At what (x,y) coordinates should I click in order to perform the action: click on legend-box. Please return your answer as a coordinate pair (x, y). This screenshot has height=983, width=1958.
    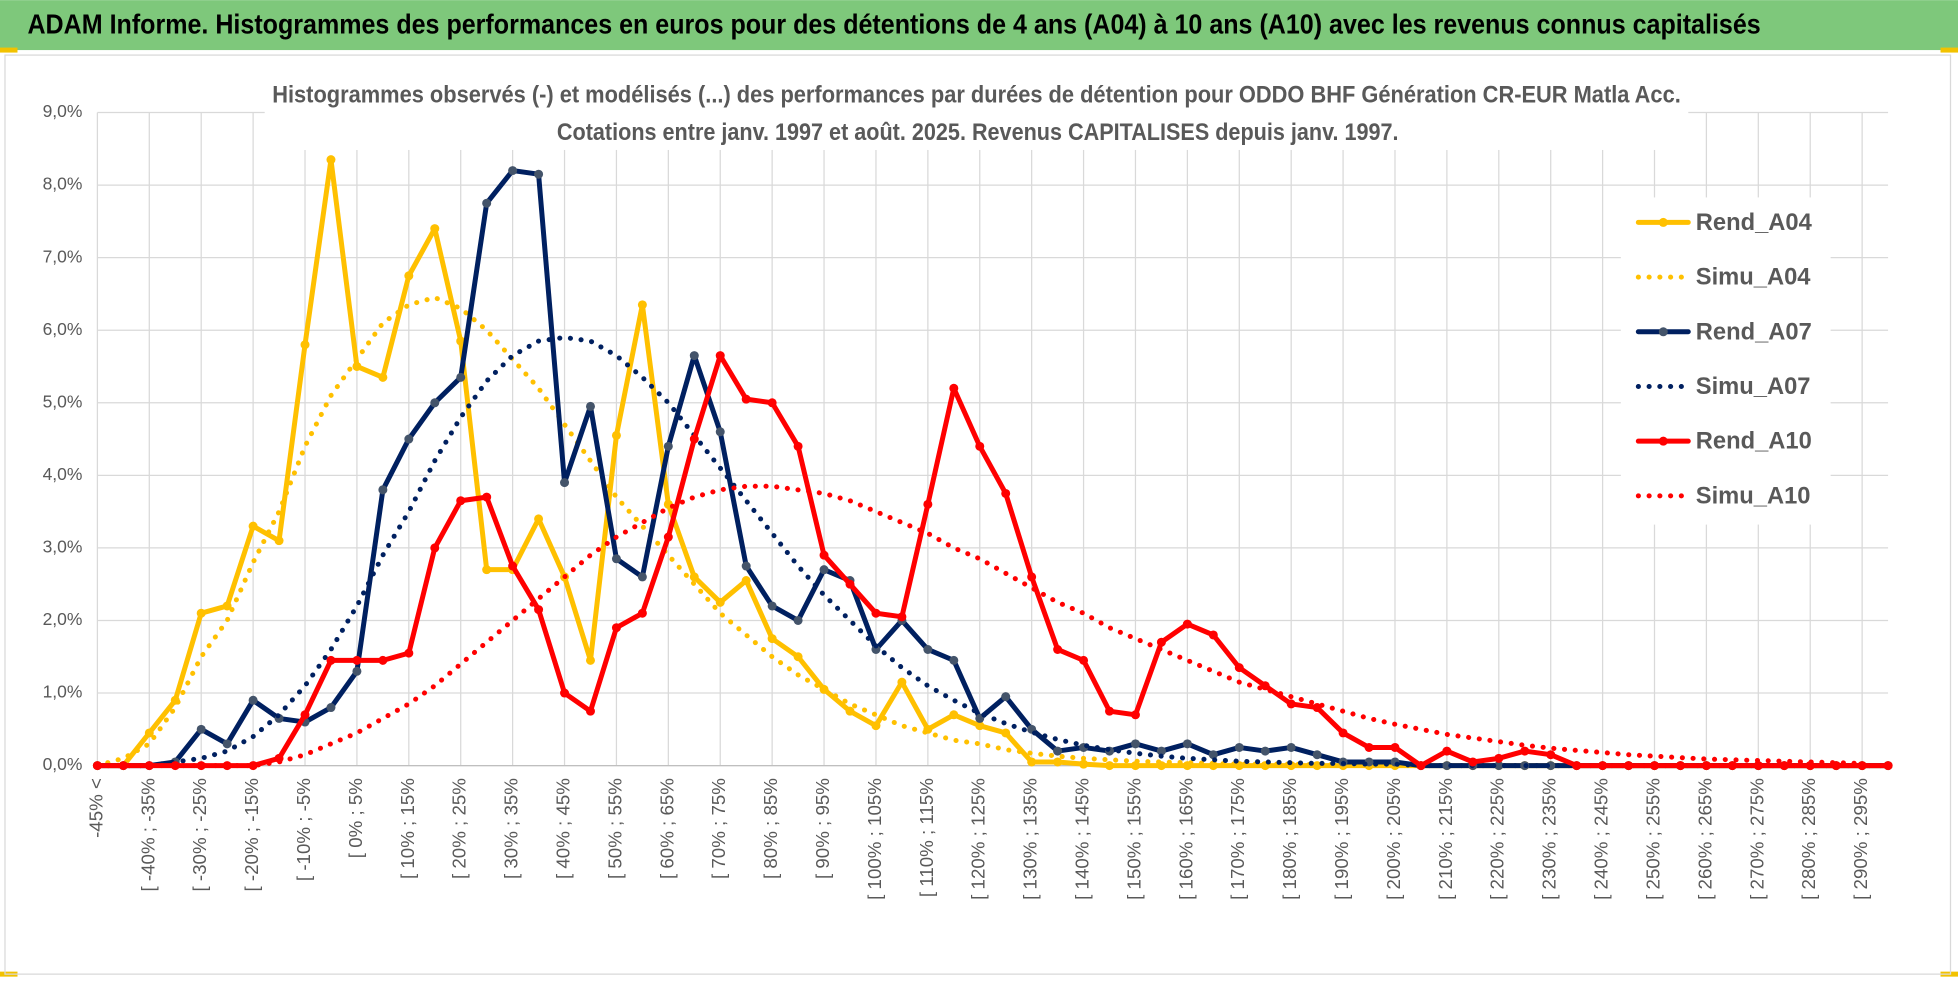
    Looking at the image, I should click on (1725, 361).